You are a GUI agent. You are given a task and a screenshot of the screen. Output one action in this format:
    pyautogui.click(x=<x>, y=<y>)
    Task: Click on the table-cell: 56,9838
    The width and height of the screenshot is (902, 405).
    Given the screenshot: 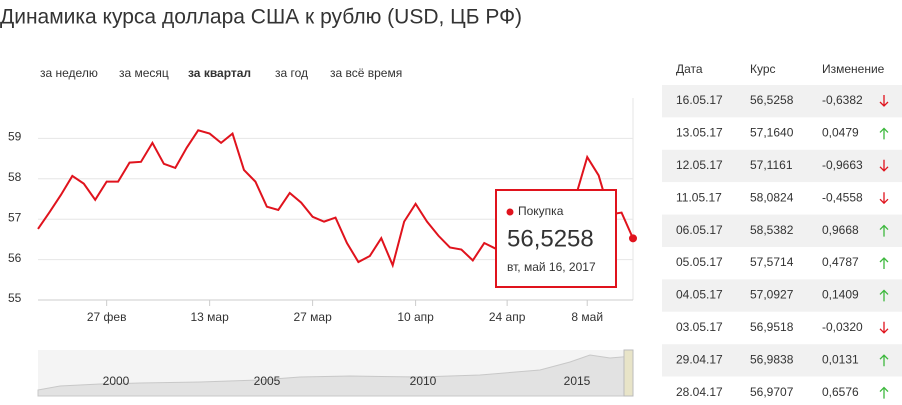 What is the action you would take?
    pyautogui.click(x=772, y=359)
    